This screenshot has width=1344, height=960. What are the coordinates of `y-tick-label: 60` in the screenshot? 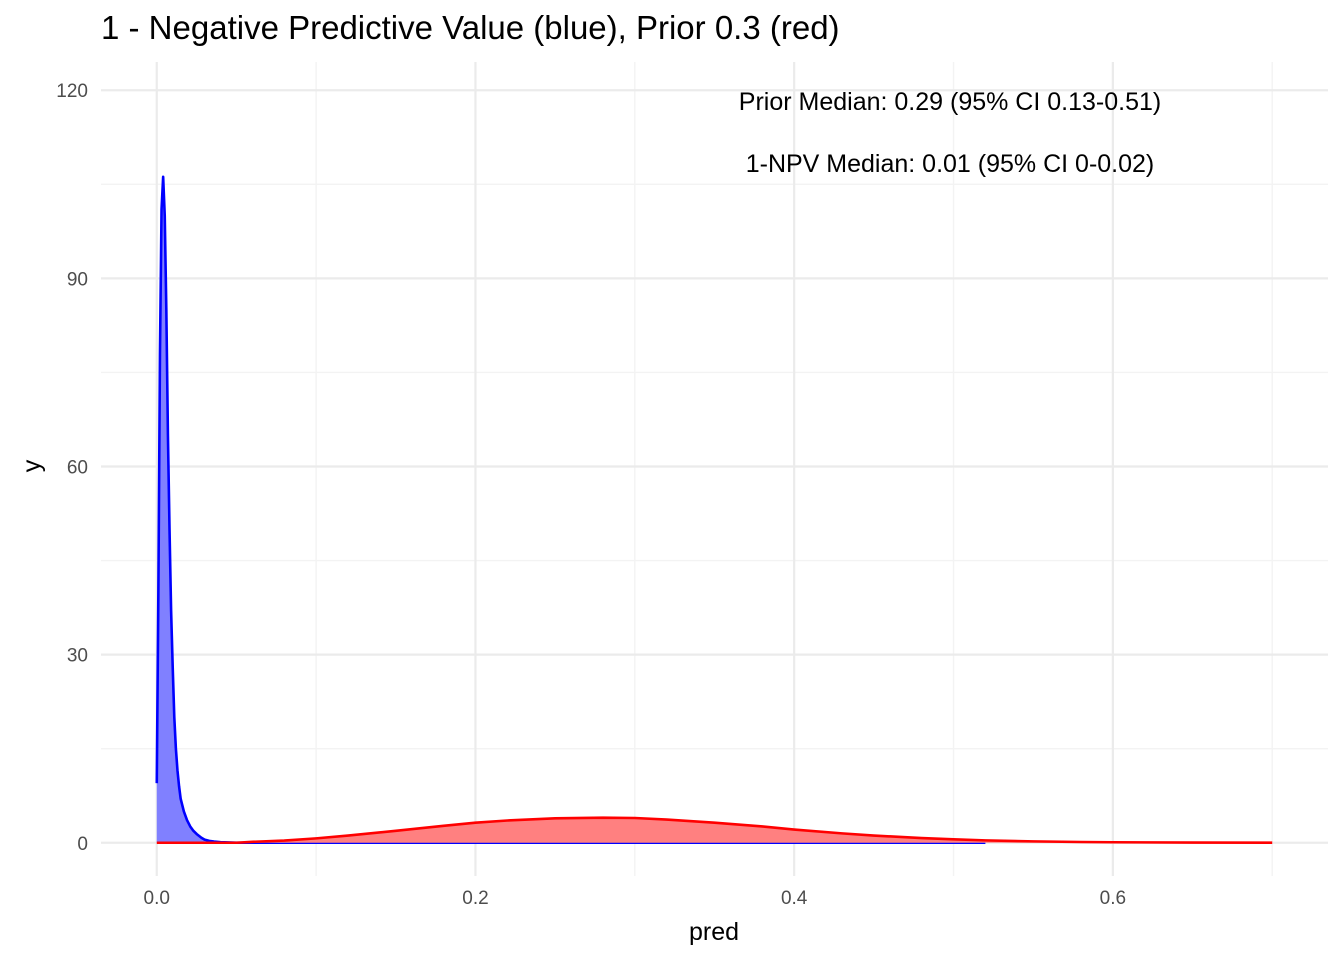 It's located at (77, 467).